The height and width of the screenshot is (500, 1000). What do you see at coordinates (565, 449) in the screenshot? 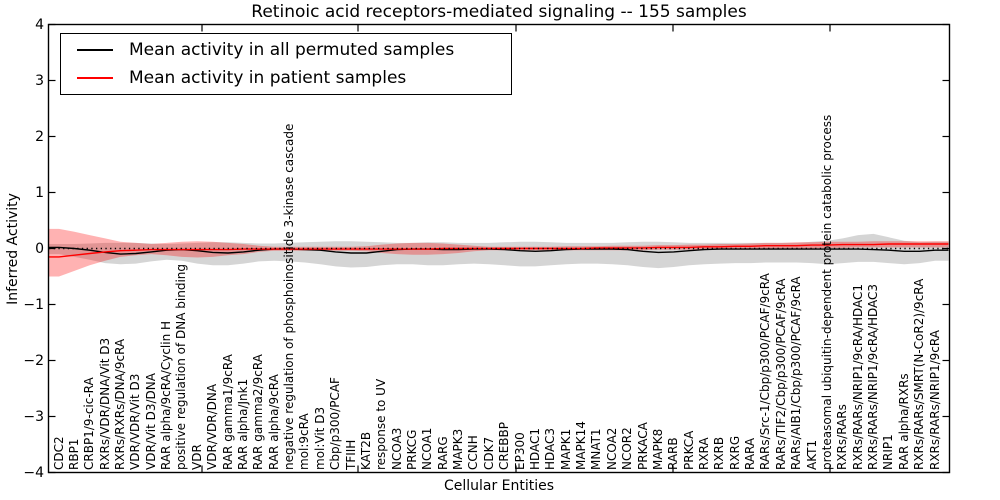
I see `x-tick-label: MAPK1` at bounding box center [565, 449].